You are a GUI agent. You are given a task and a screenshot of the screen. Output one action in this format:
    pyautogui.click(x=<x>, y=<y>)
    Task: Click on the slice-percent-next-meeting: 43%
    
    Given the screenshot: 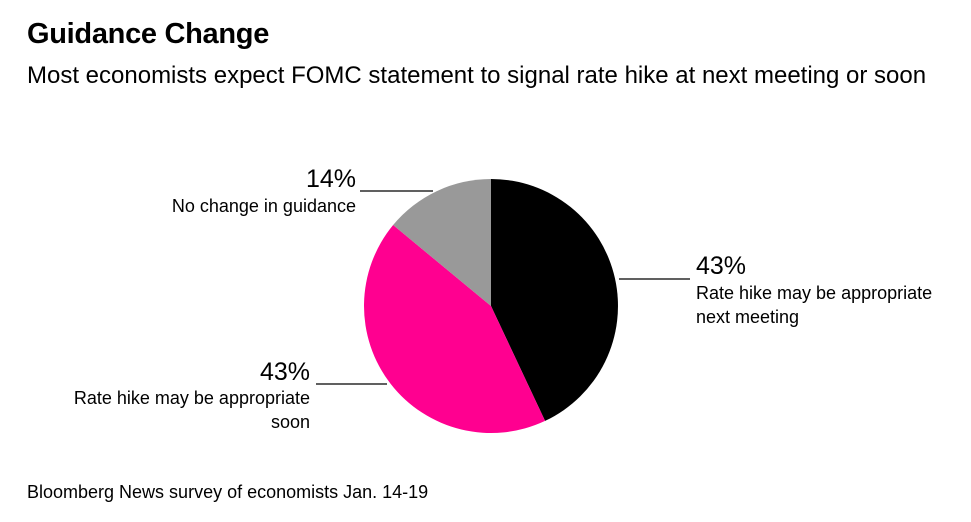 What is the action you would take?
    pyautogui.click(x=721, y=266)
    